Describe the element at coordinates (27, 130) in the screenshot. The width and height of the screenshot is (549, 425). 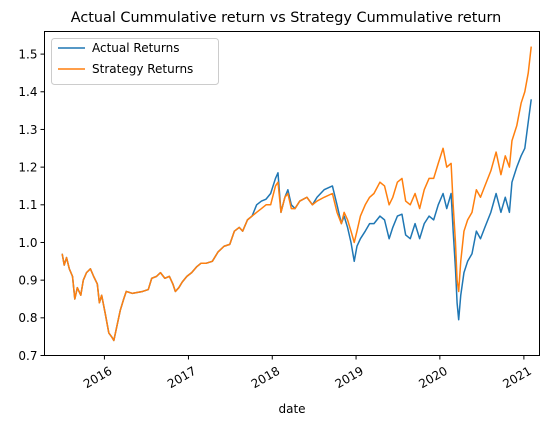
I see `y-tick-label: 1.3` at that location.